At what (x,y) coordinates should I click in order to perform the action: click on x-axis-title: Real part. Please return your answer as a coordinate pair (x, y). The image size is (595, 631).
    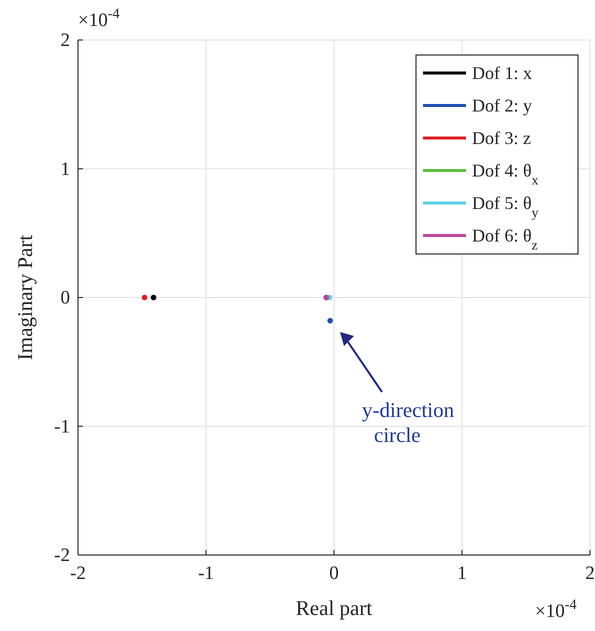
    Looking at the image, I should click on (334, 608).